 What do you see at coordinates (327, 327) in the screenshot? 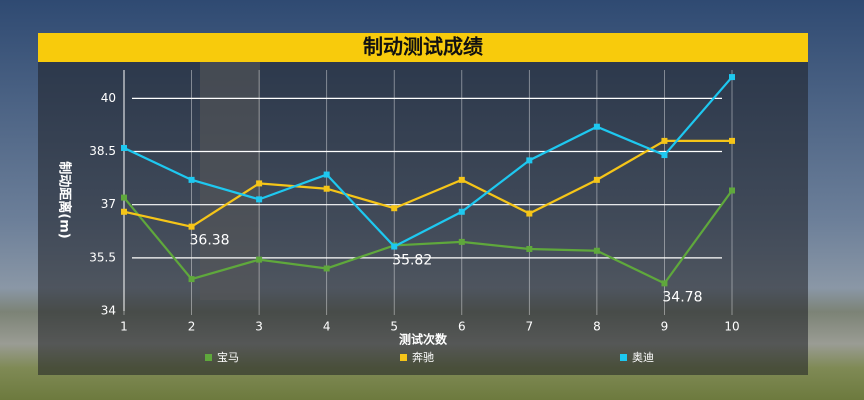
I see `x-tick-label: 4` at bounding box center [327, 327].